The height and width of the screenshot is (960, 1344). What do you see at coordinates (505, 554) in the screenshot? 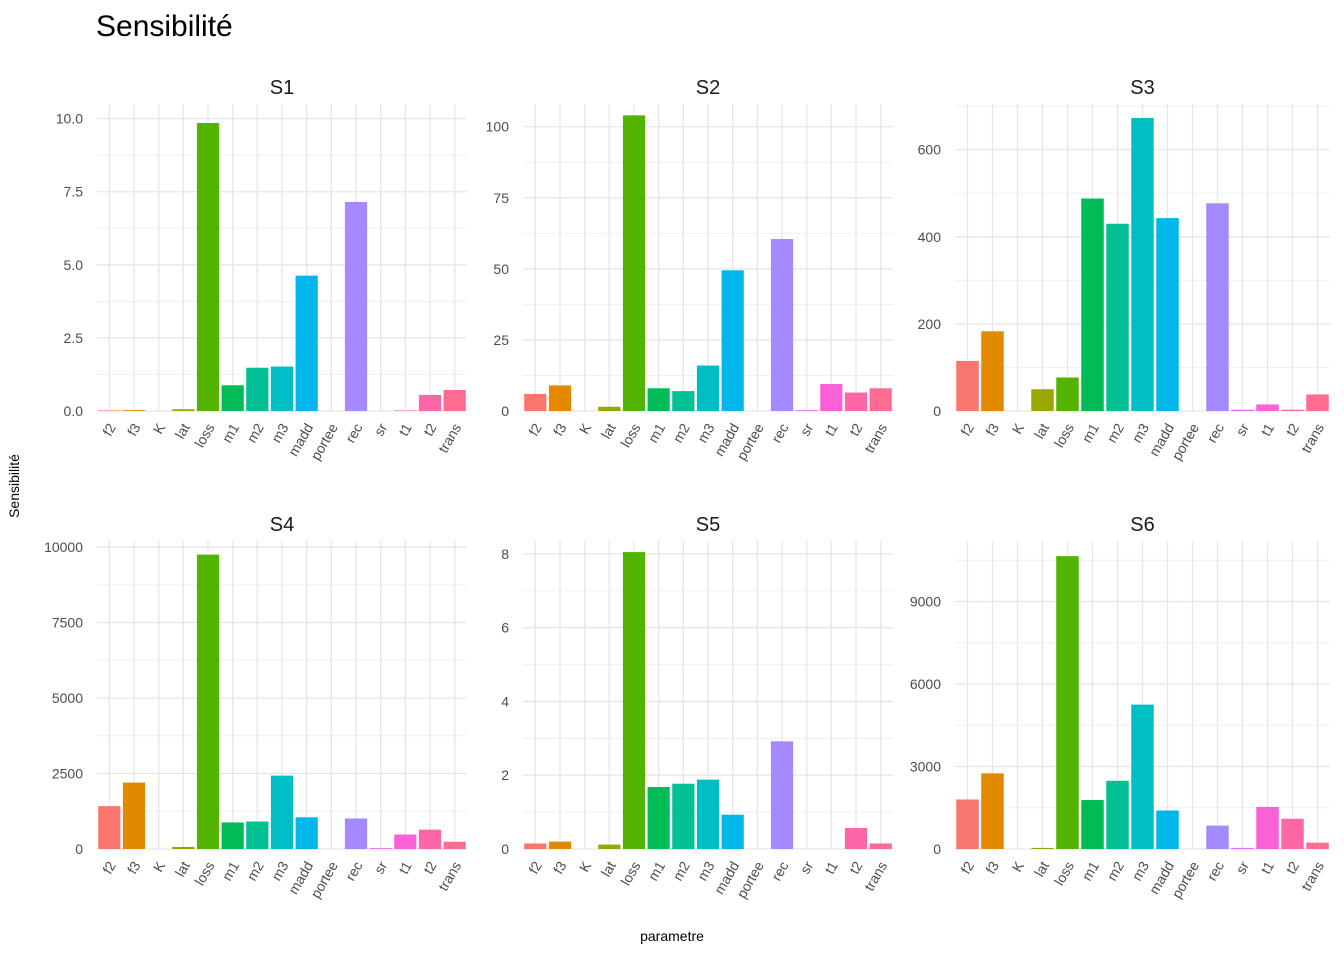
I see `y-tick-label: 8` at bounding box center [505, 554].